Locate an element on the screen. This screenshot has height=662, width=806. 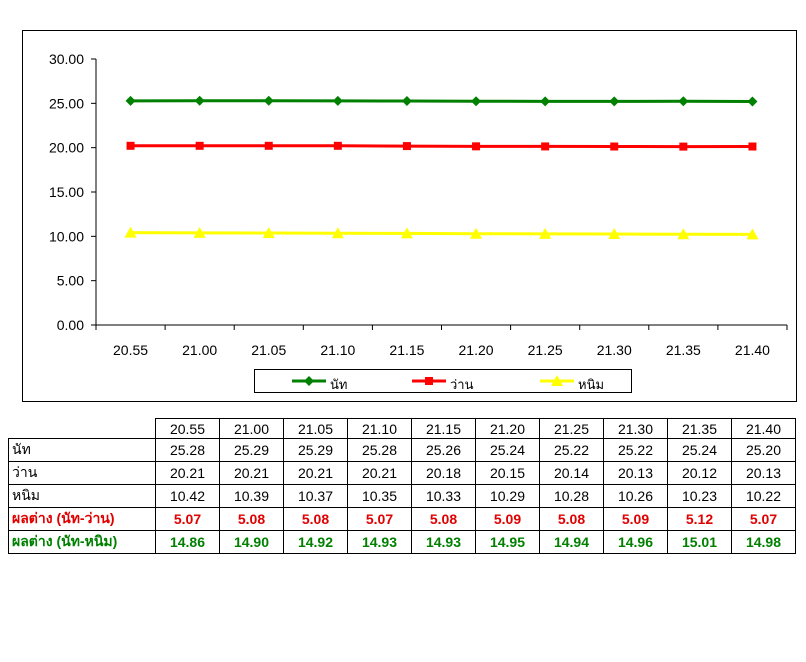
table-cell: 20.14 is located at coordinates (571, 473).